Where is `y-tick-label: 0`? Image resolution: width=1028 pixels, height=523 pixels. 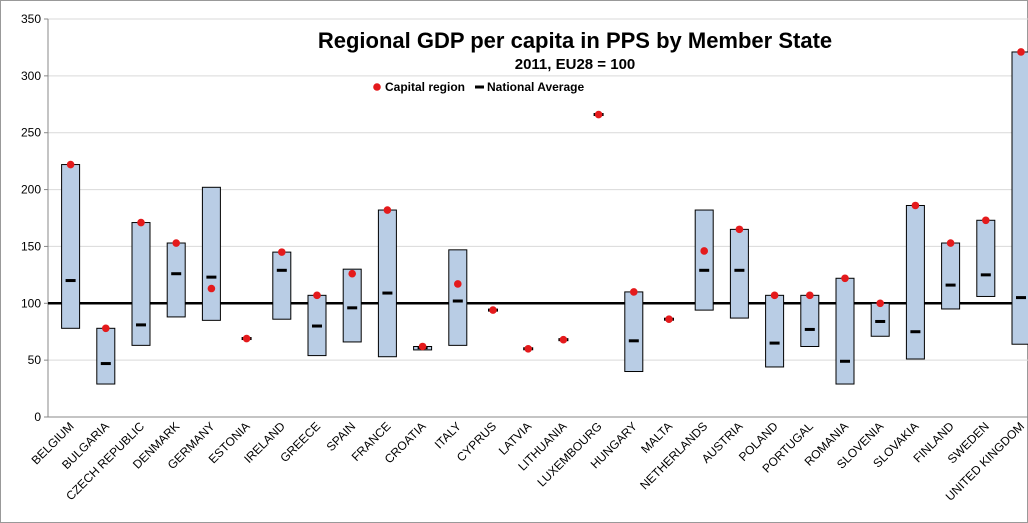 y-tick-label: 0 is located at coordinates (37, 417).